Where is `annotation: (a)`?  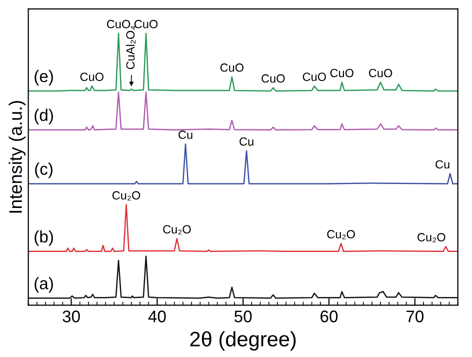 annotation: (a) is located at coordinates (43, 285).